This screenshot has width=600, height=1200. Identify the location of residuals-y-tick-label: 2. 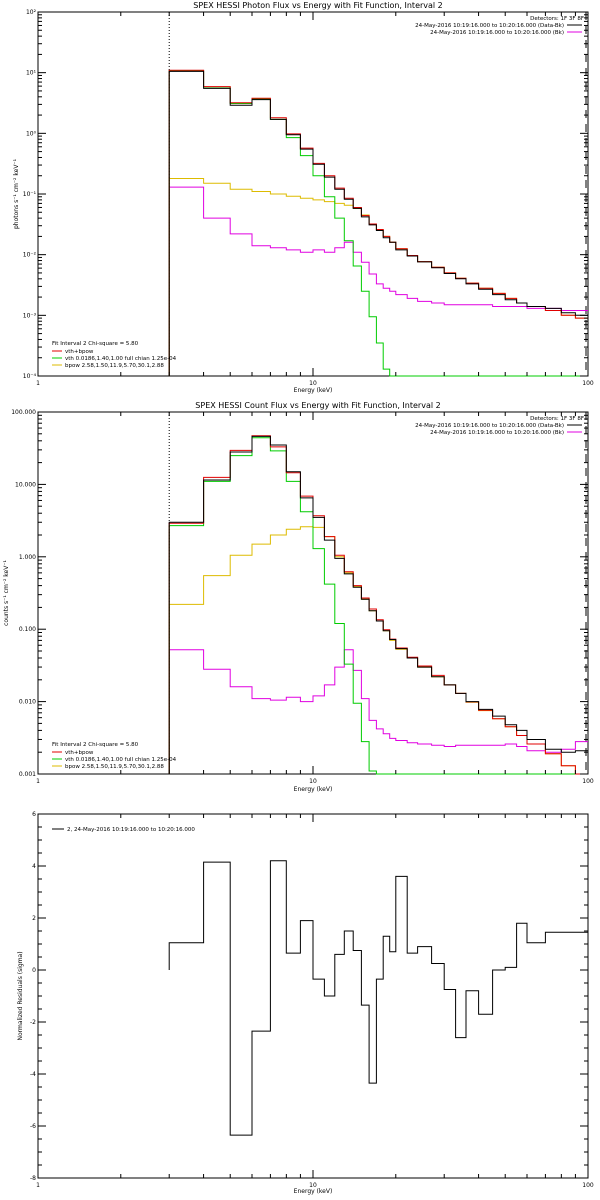
(34, 918).